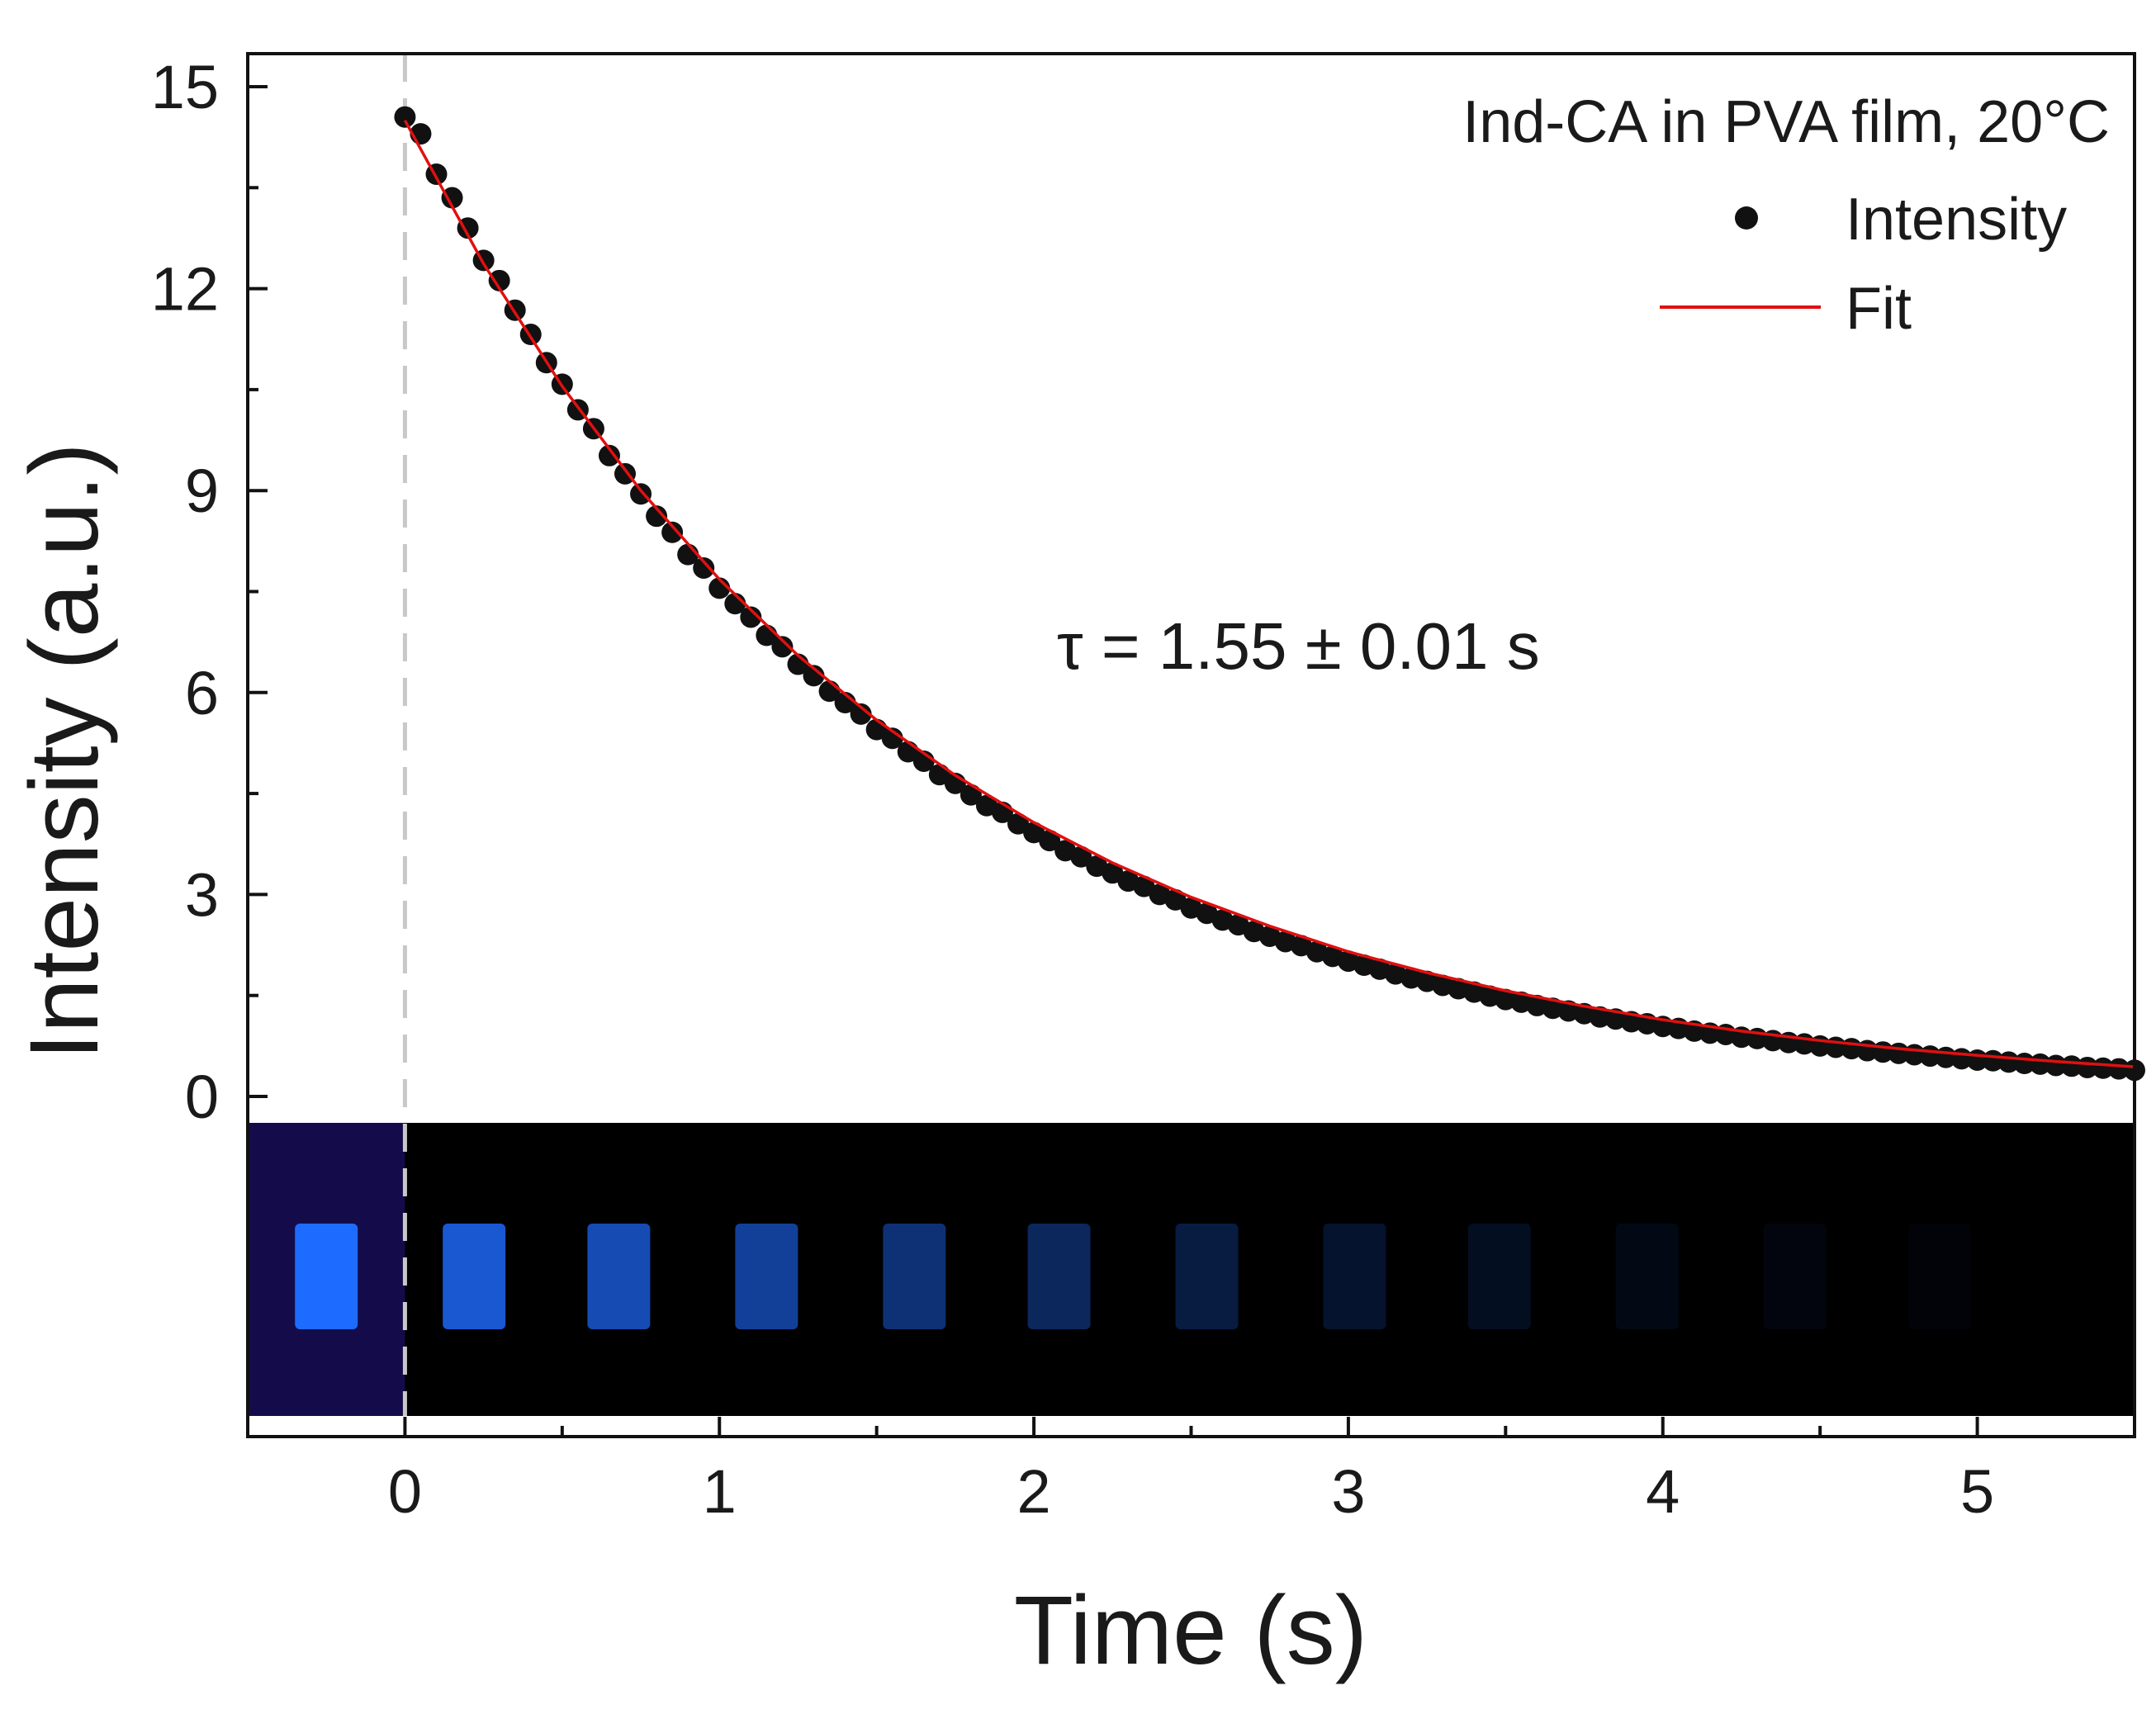 The image size is (2156, 1733). I want to click on x-axis-label: Time (s), so click(1190, 1630).